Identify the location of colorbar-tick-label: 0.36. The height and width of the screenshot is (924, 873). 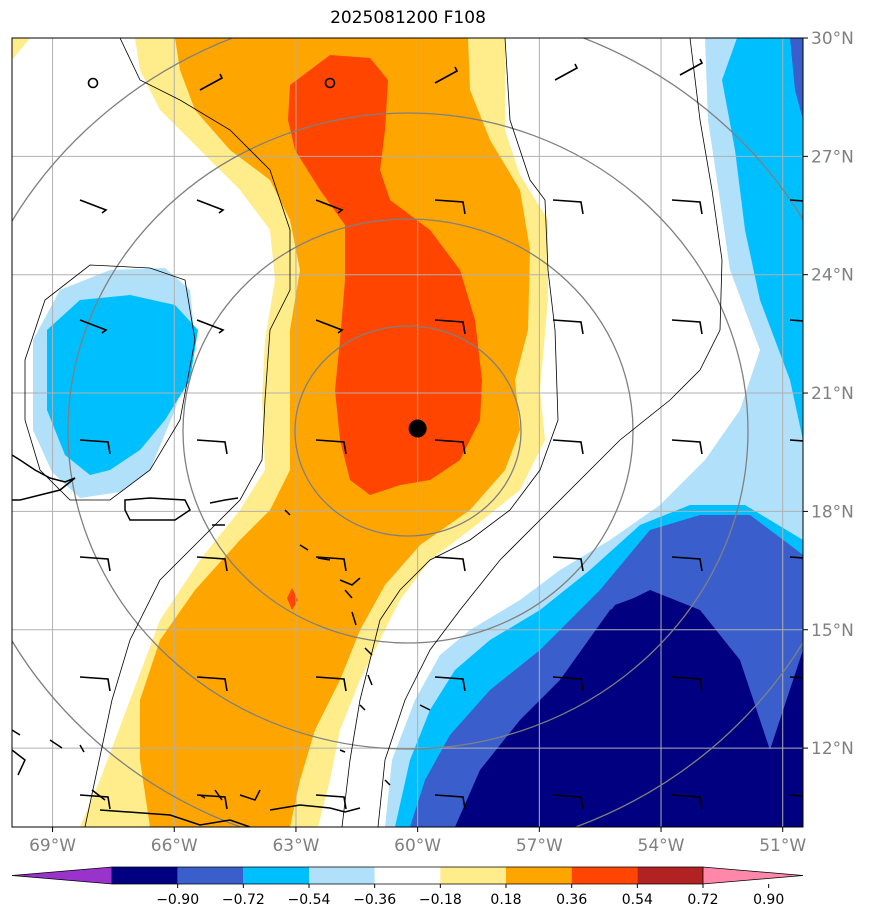
(571, 900).